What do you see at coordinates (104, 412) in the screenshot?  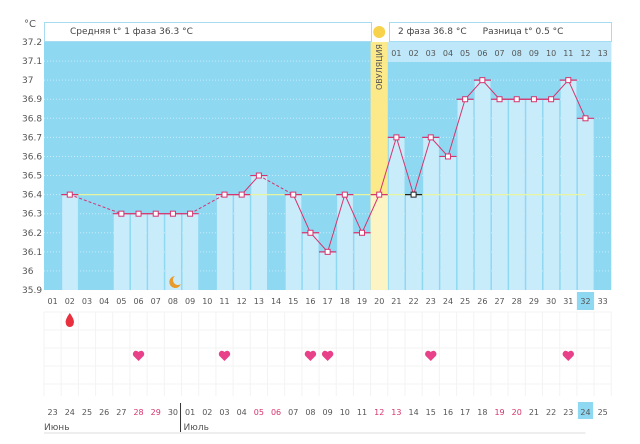 I see `date-label: 26` at bounding box center [104, 412].